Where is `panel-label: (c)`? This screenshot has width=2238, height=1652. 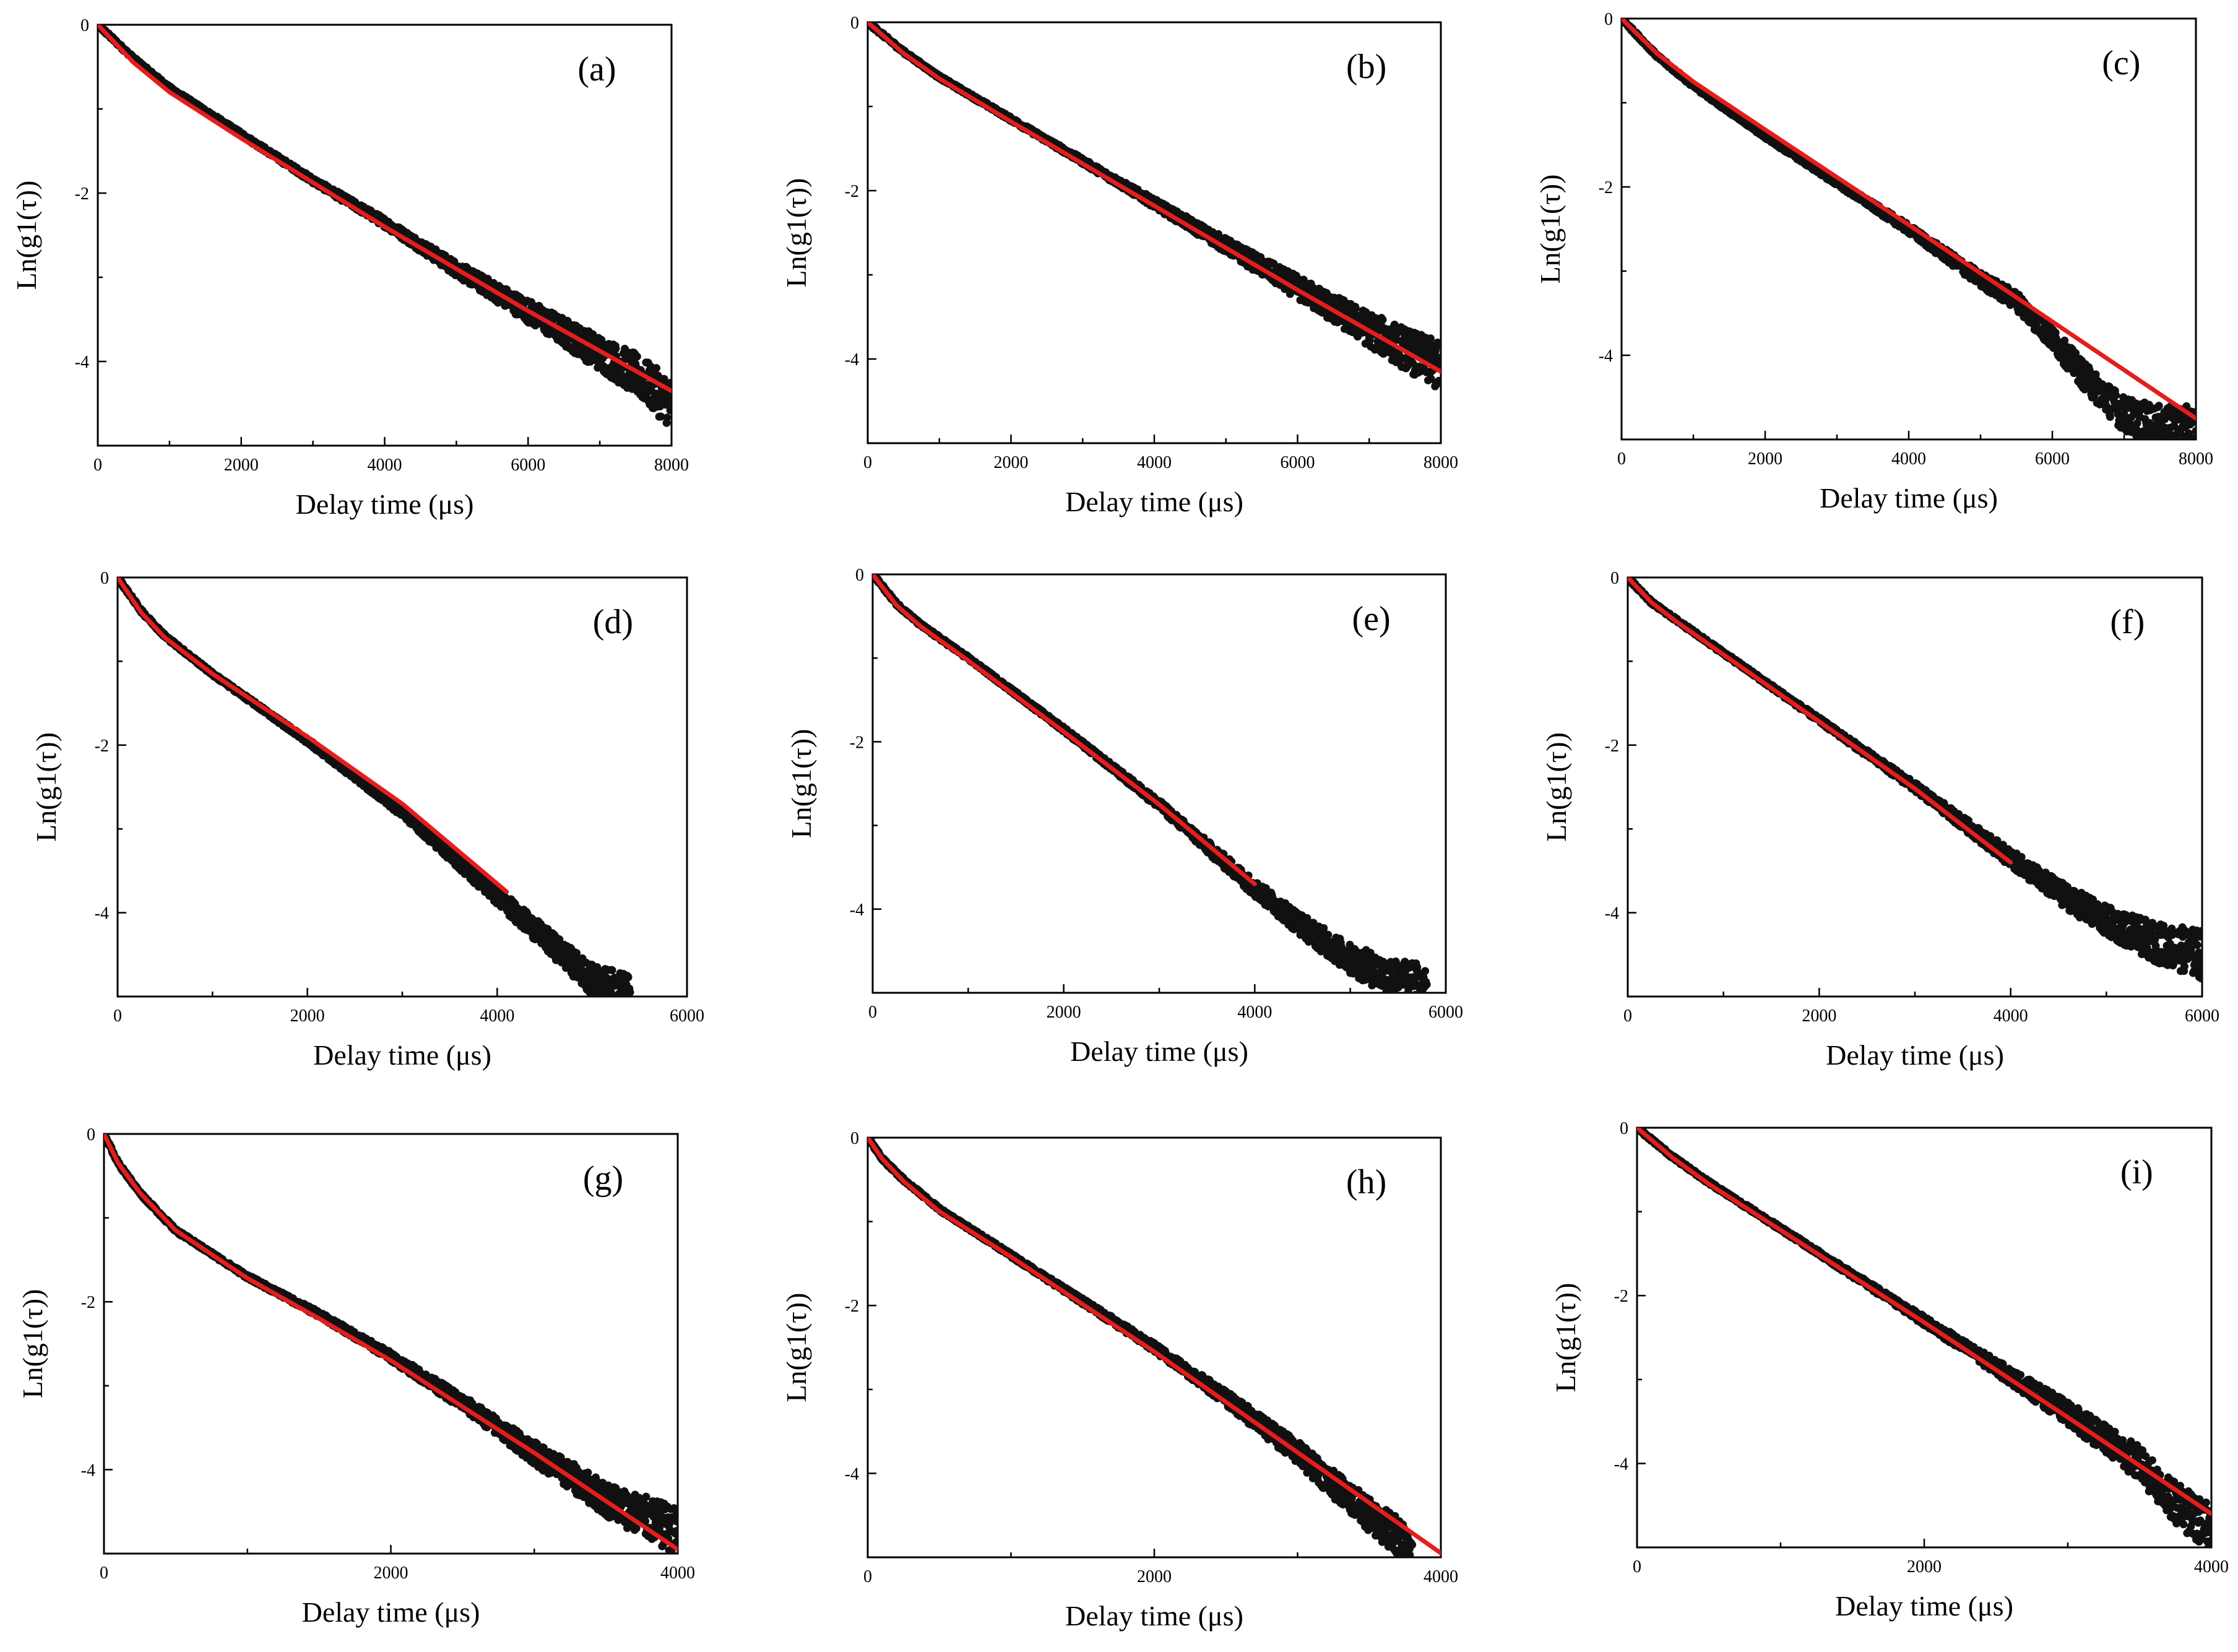
panel-label: (c) is located at coordinates (2121, 63).